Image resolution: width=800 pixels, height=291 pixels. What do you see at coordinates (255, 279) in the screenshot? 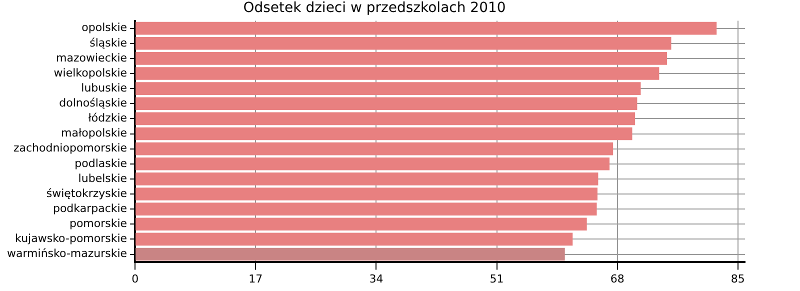
I see `x-tick-label: 17` at bounding box center [255, 279].